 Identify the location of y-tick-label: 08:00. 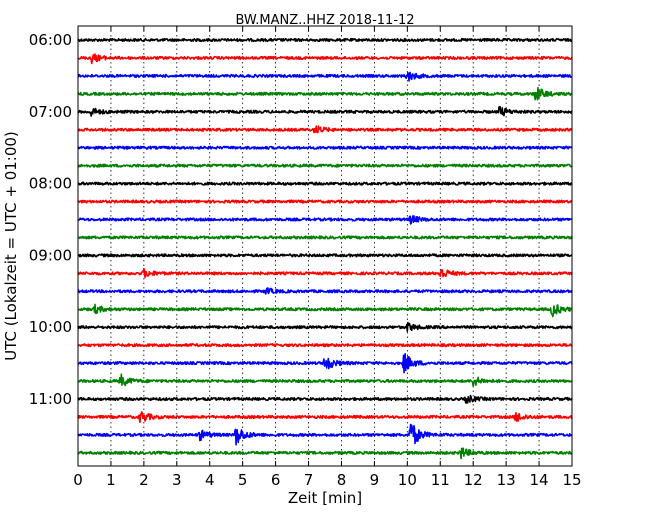
(50, 184).